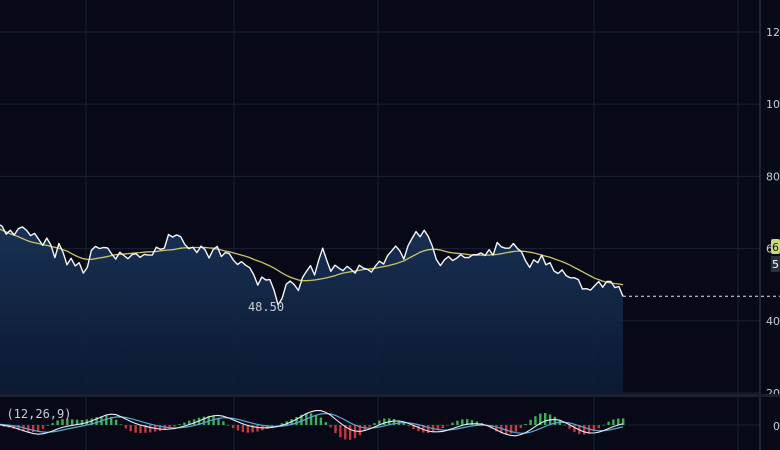 The image size is (780, 450). I want to click on macd-signal-line, so click(312, 423).